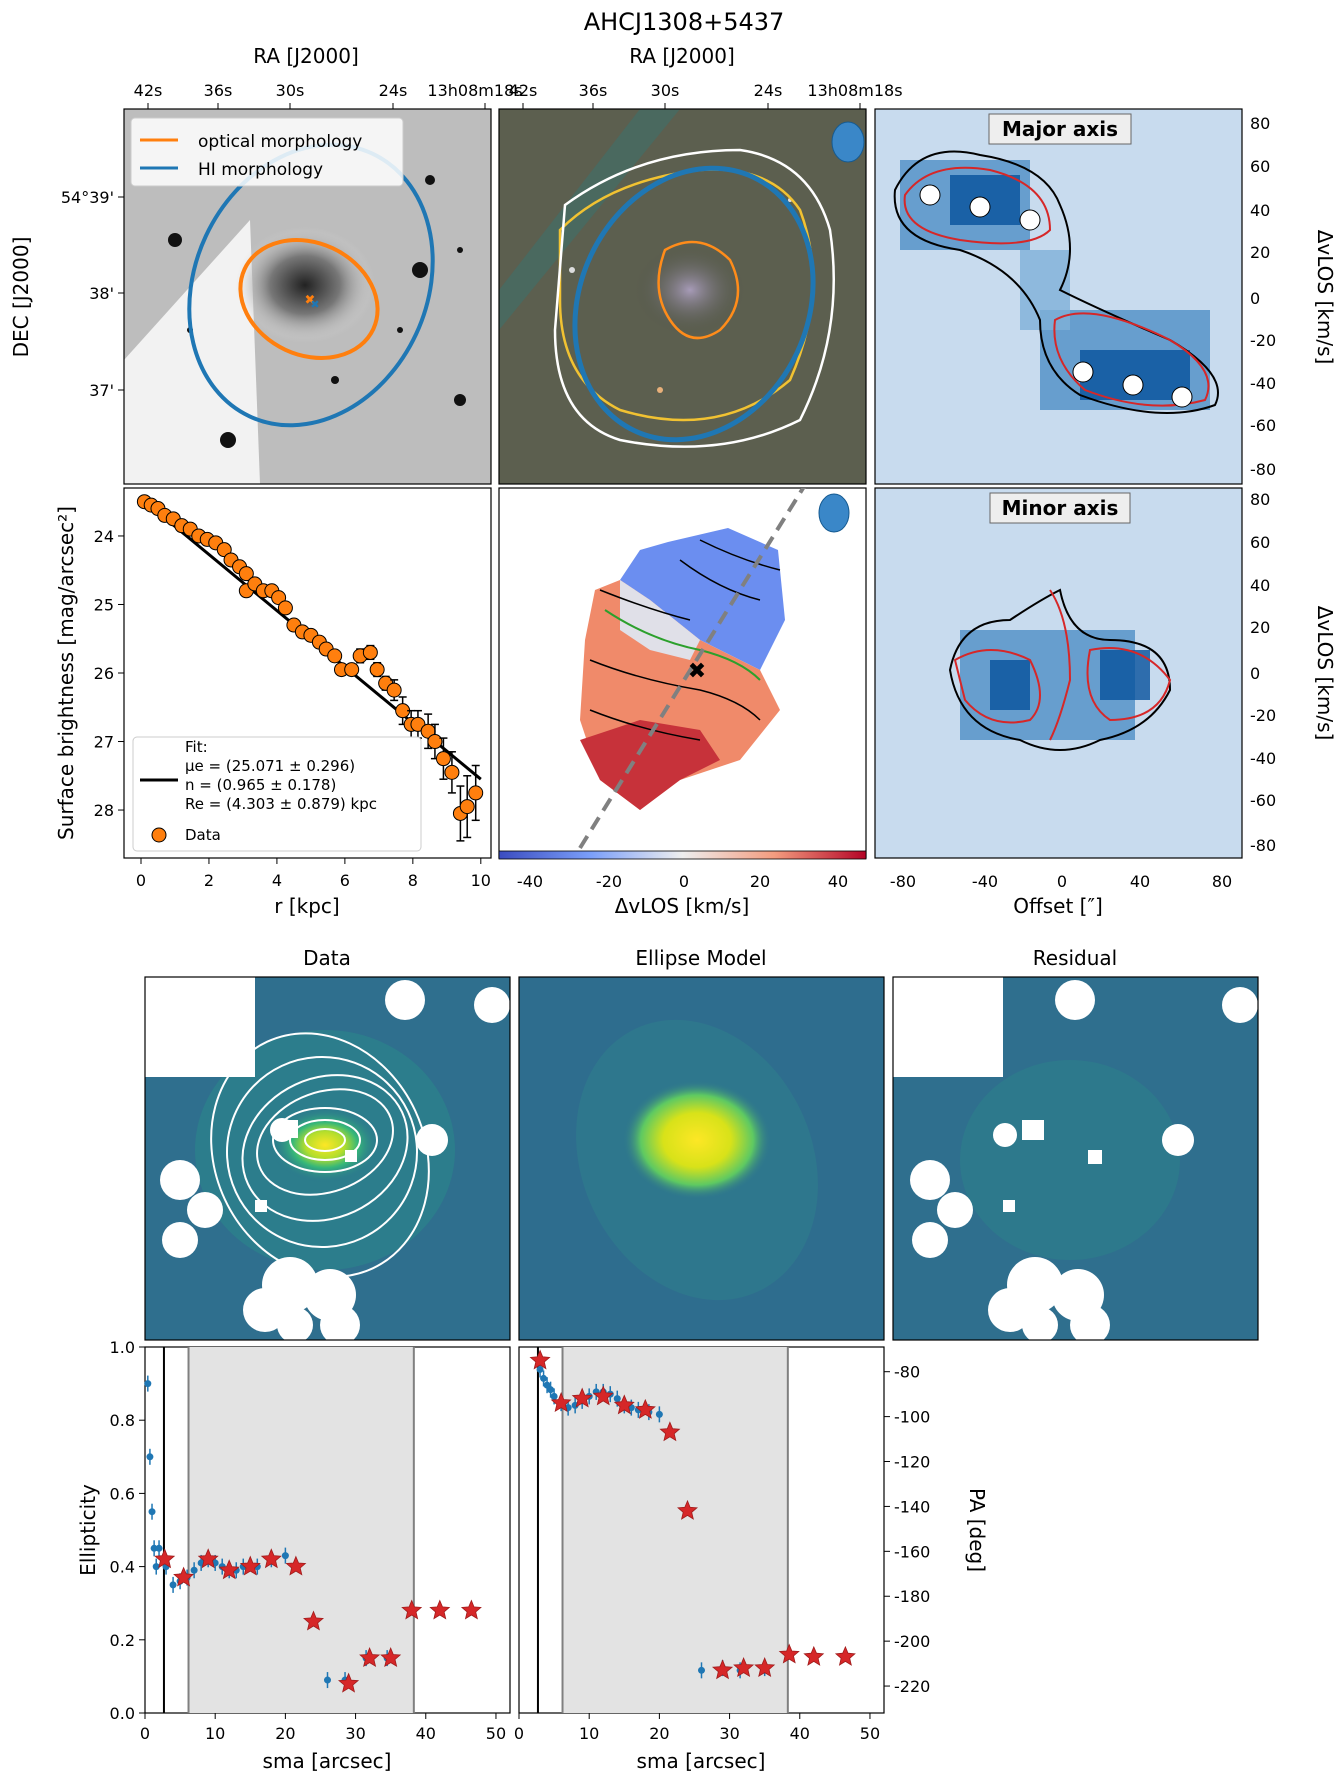 Image resolution: width=1338 pixels, height=1775 pixels. What do you see at coordinates (122, 1567) in the screenshot?
I see `ytick-label: 0.4` at bounding box center [122, 1567].